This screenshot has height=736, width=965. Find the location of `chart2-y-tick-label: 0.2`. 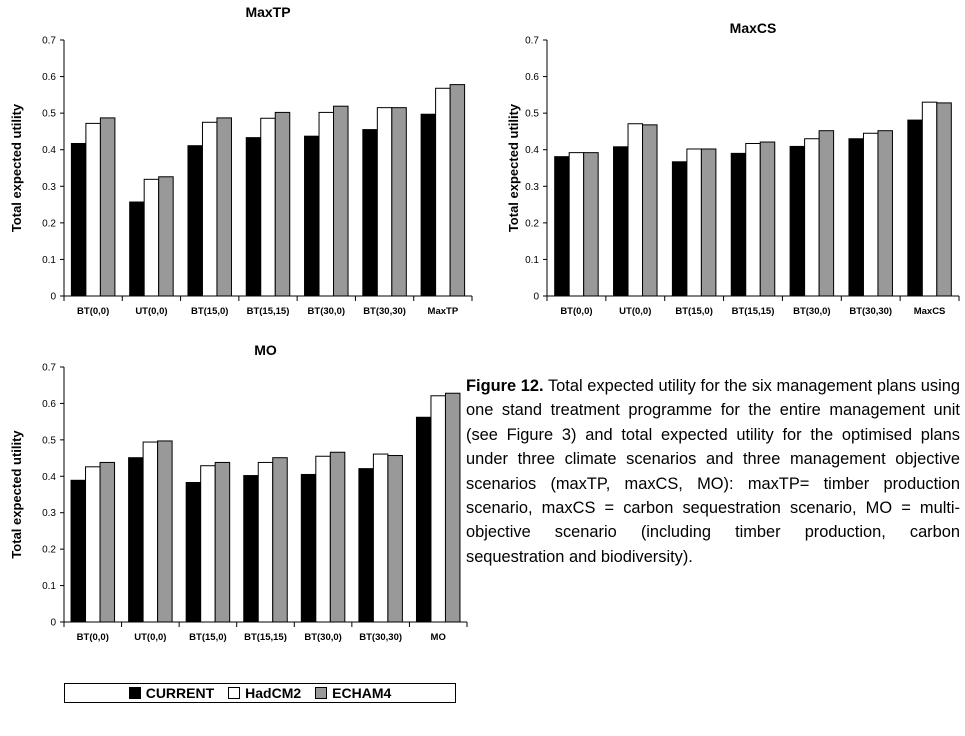

chart2-y-tick-label: 0.2 is located at coordinates (532, 223).